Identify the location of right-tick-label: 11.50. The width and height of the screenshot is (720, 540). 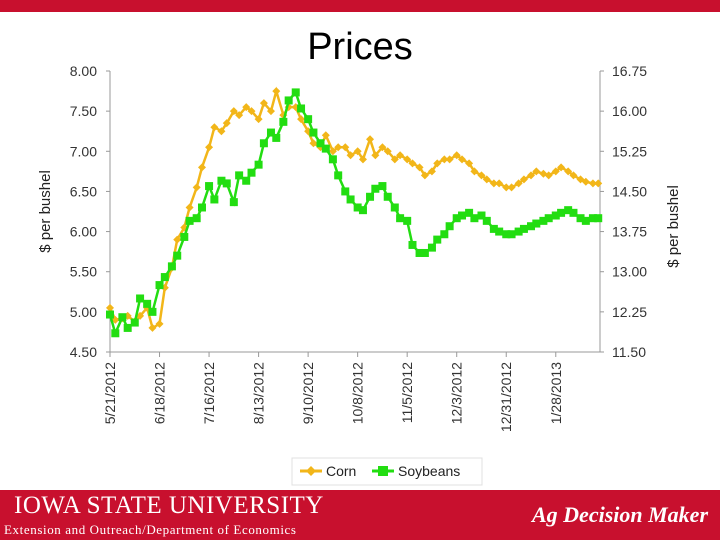
(629, 352).